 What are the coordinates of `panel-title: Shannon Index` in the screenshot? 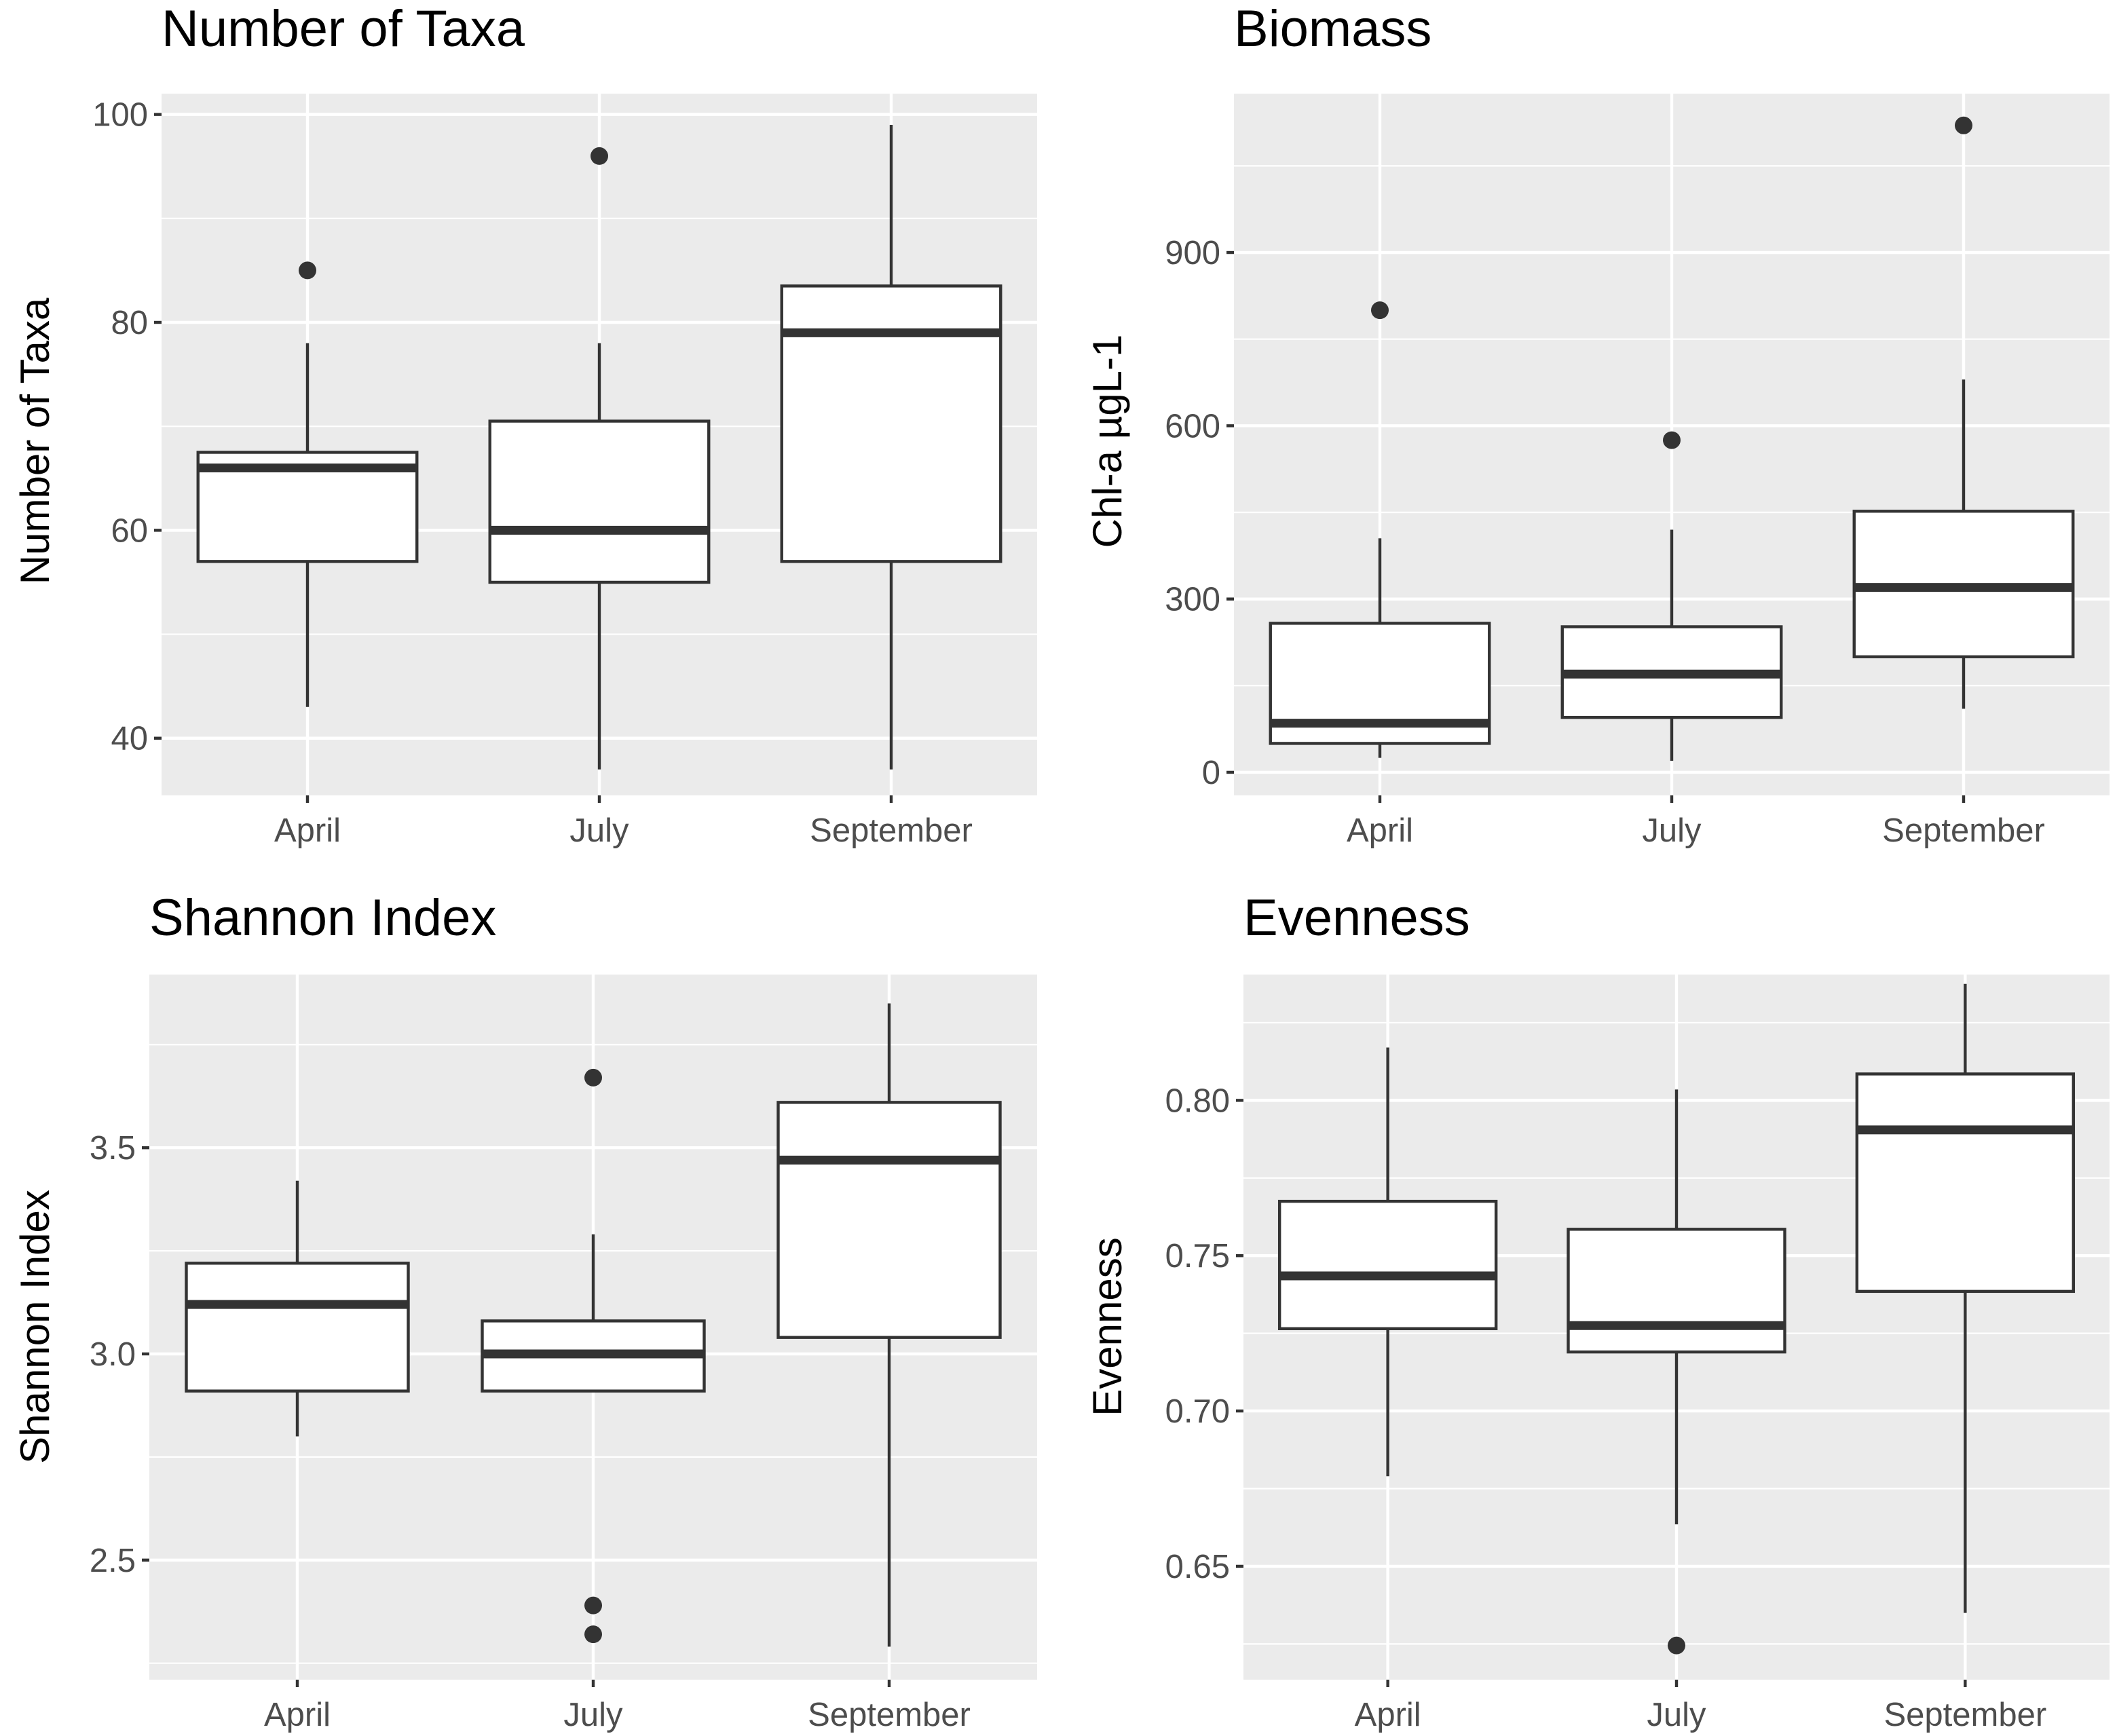 It's located at (322, 918).